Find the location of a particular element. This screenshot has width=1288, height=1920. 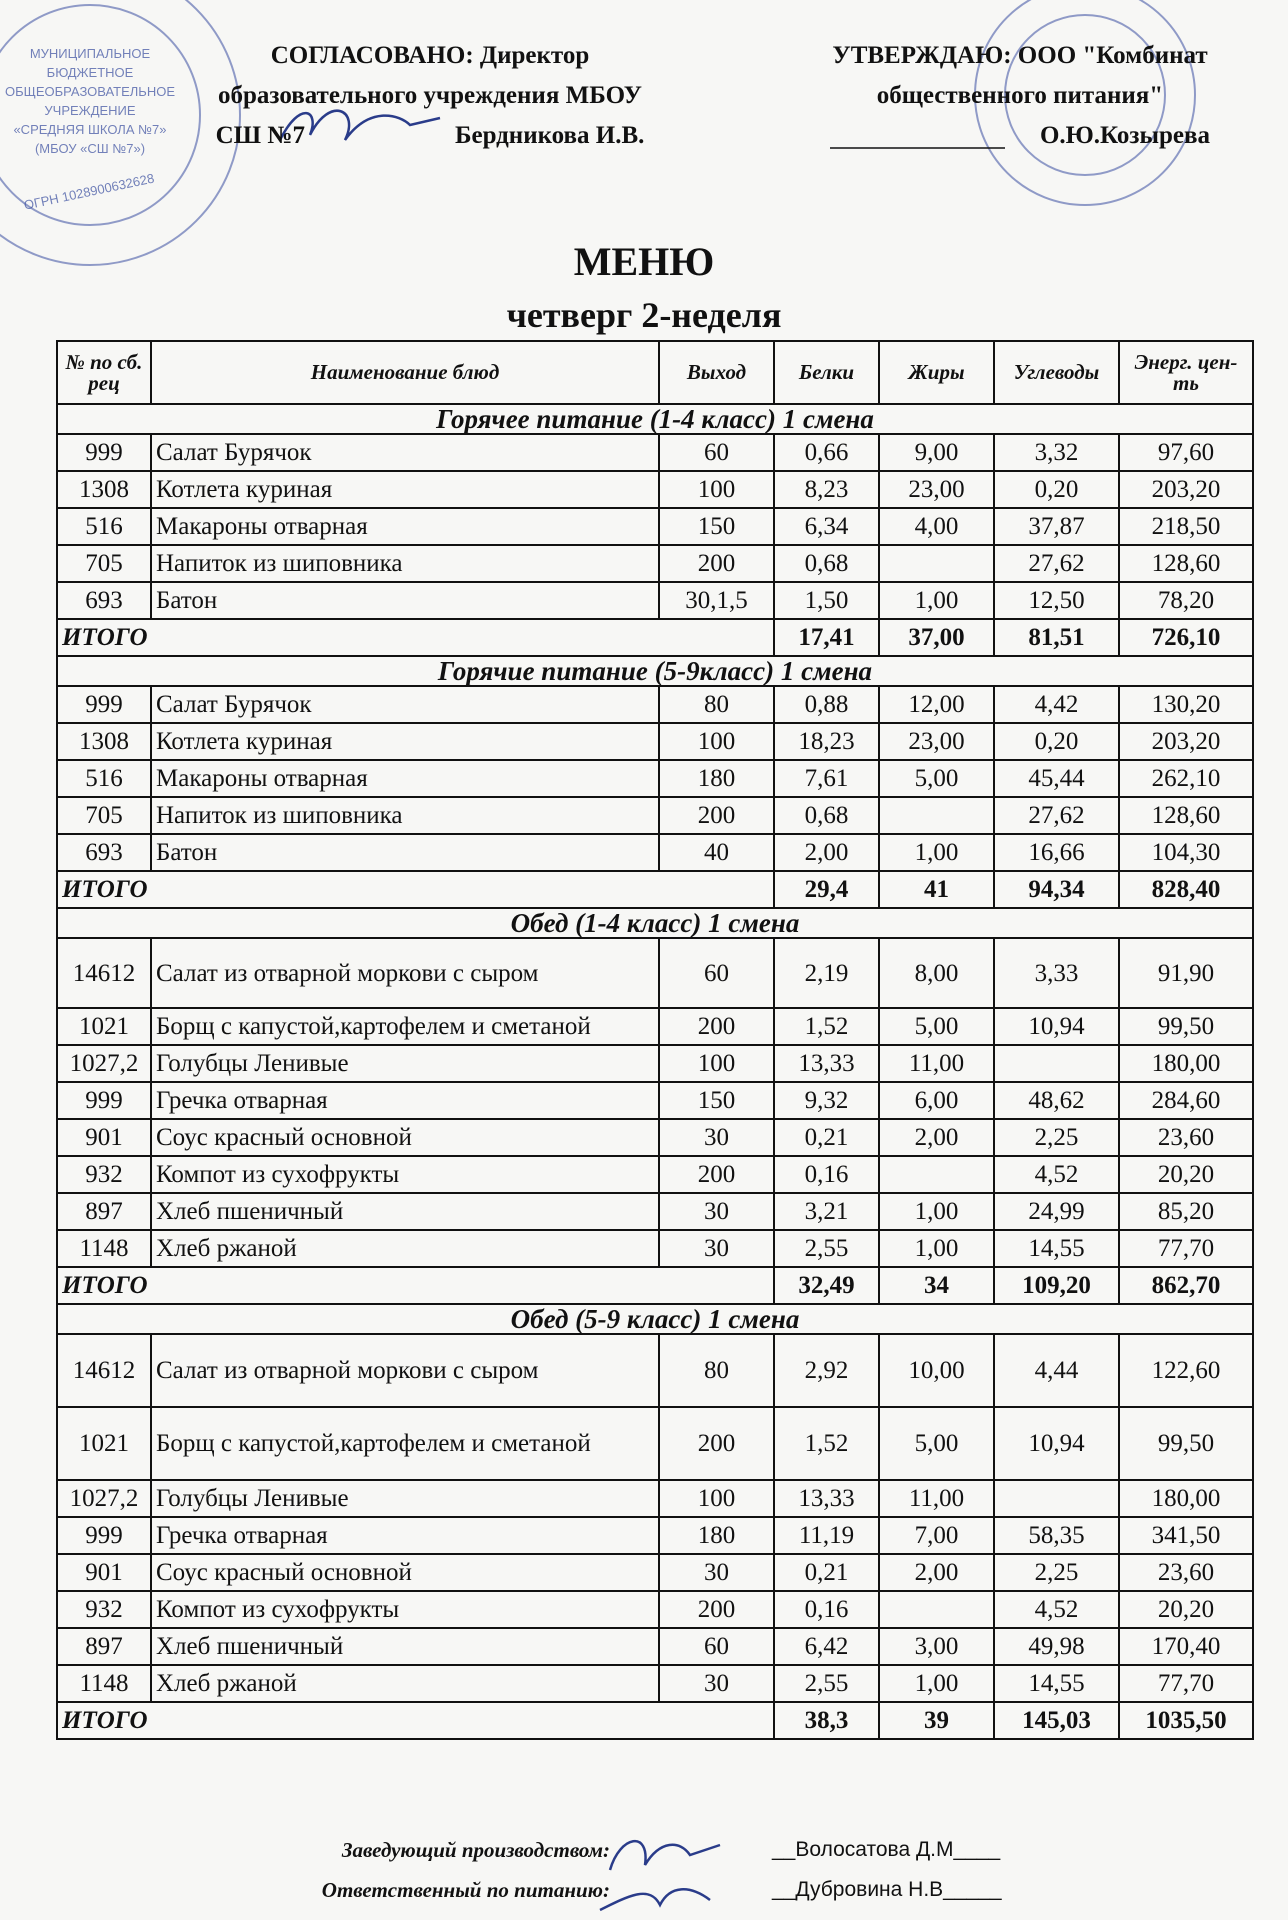

dish-cell: 37,87 is located at coordinates (1056, 526).